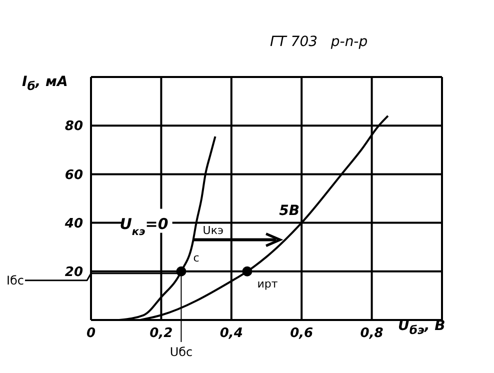  What do you see at coordinates (267, 283) in the screenshot?
I see `annotation: ирт` at bounding box center [267, 283].